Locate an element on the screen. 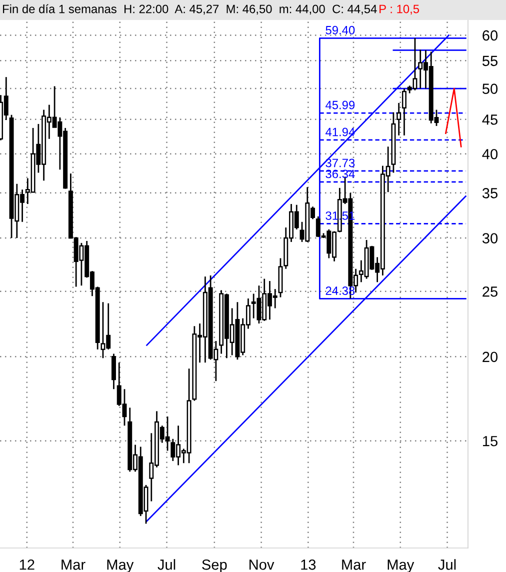  x-tick-label: 12 is located at coordinates (27, 564).